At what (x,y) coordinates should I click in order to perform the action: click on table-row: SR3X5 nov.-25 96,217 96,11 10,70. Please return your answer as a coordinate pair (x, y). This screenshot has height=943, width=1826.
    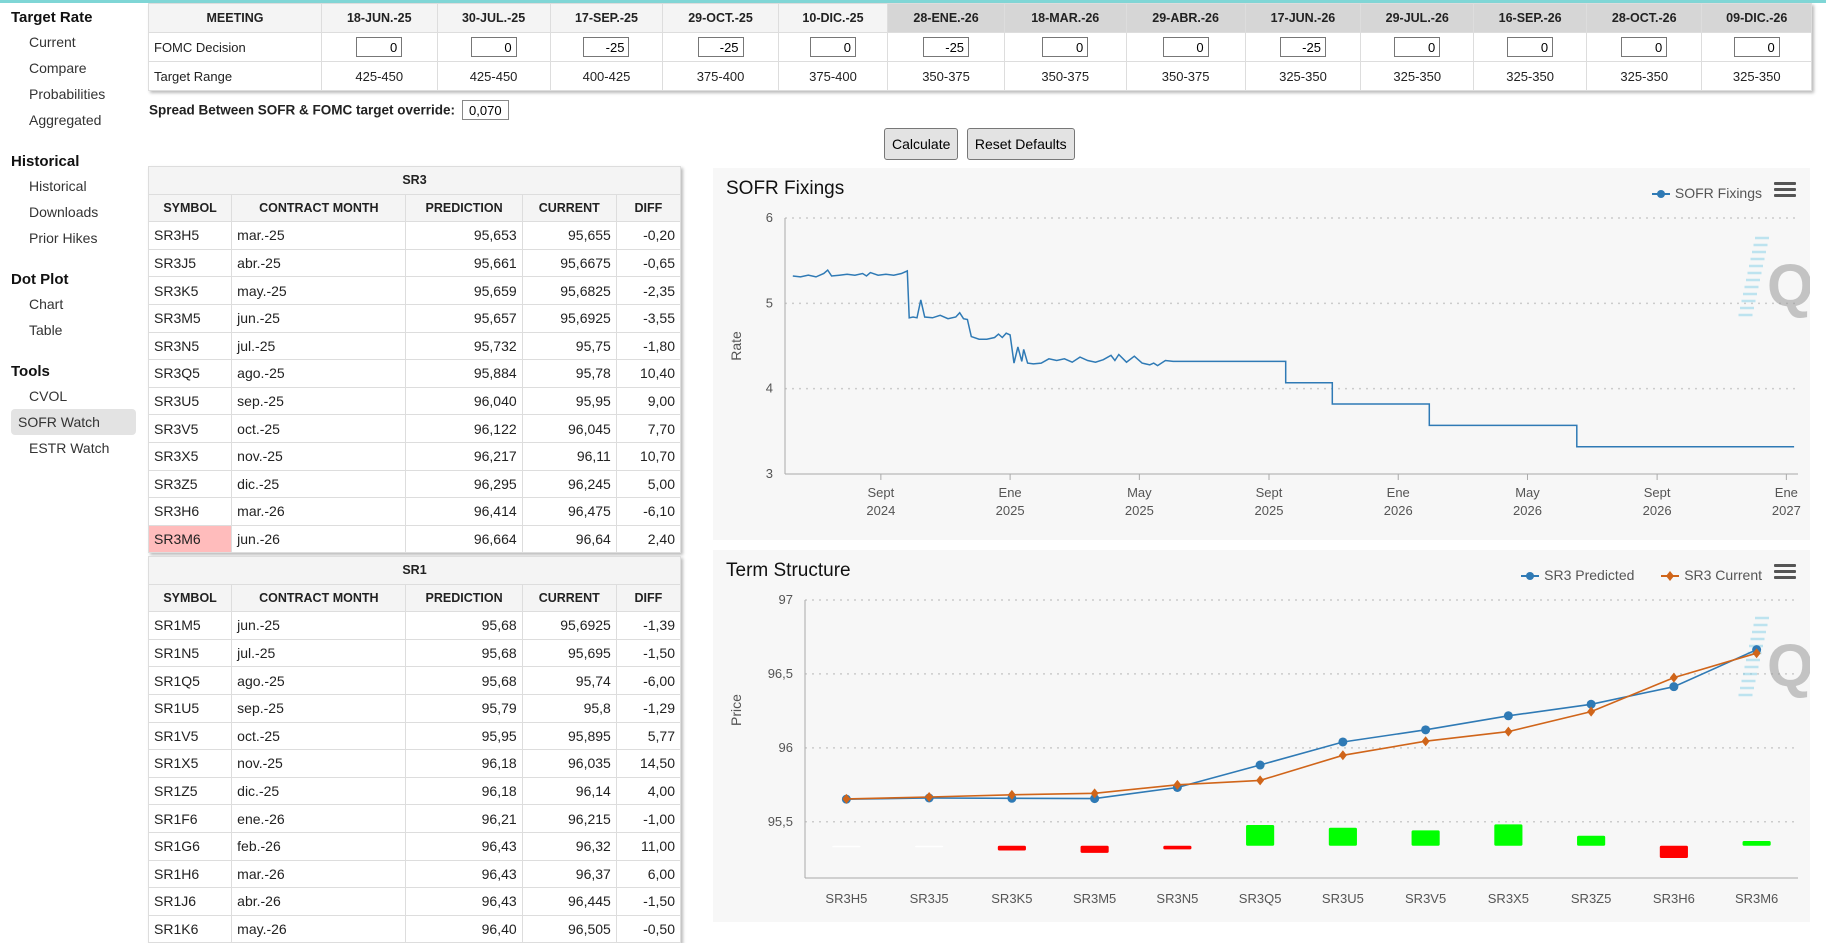
    Looking at the image, I should click on (414, 456).